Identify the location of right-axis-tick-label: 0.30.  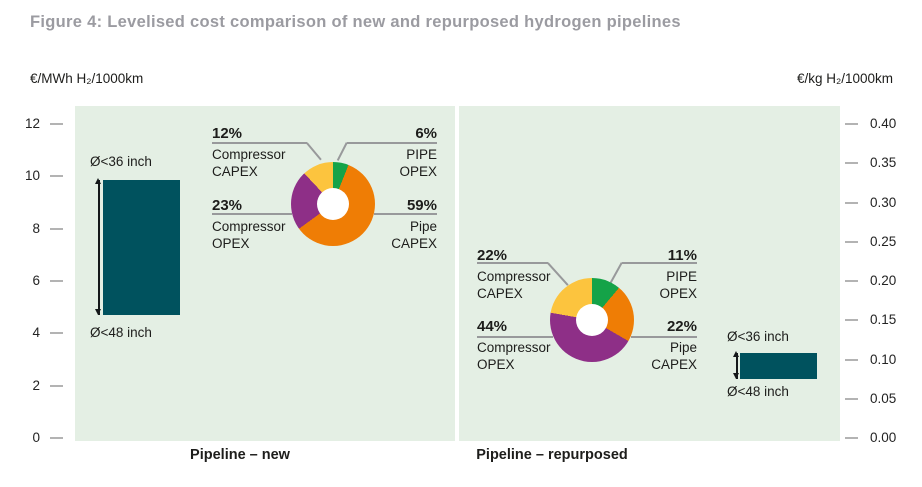
(883, 202).